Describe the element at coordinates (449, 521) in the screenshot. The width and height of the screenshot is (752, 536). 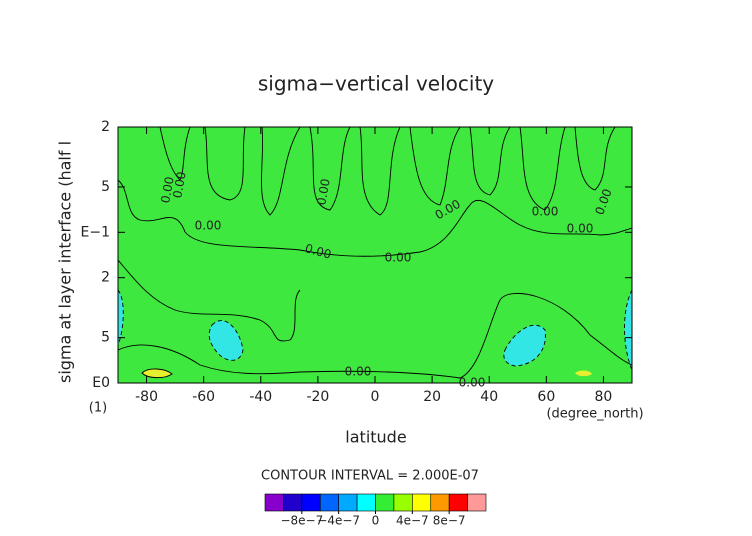
I see `colorbar-tick-label: 8e−7` at that location.